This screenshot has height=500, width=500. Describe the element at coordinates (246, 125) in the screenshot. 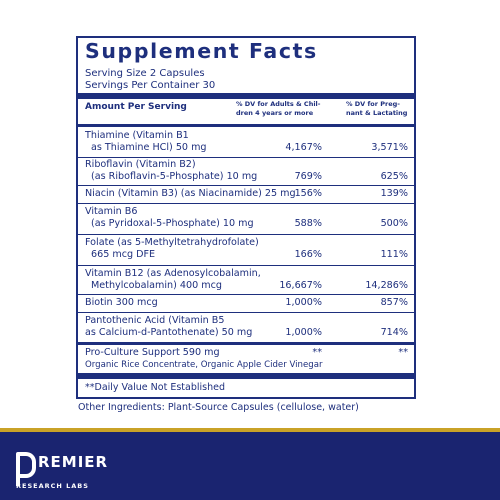

I see `divider-header` at that location.